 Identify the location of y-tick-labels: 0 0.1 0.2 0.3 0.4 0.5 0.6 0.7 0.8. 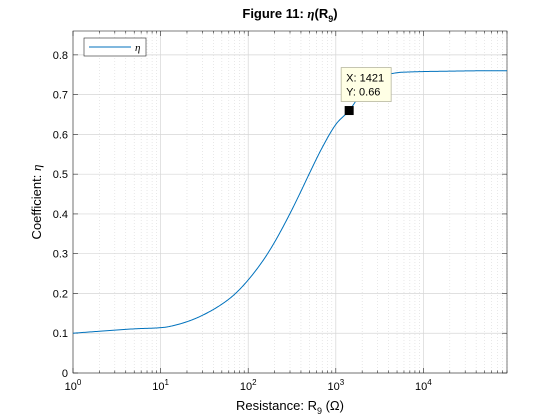
(60, 215).